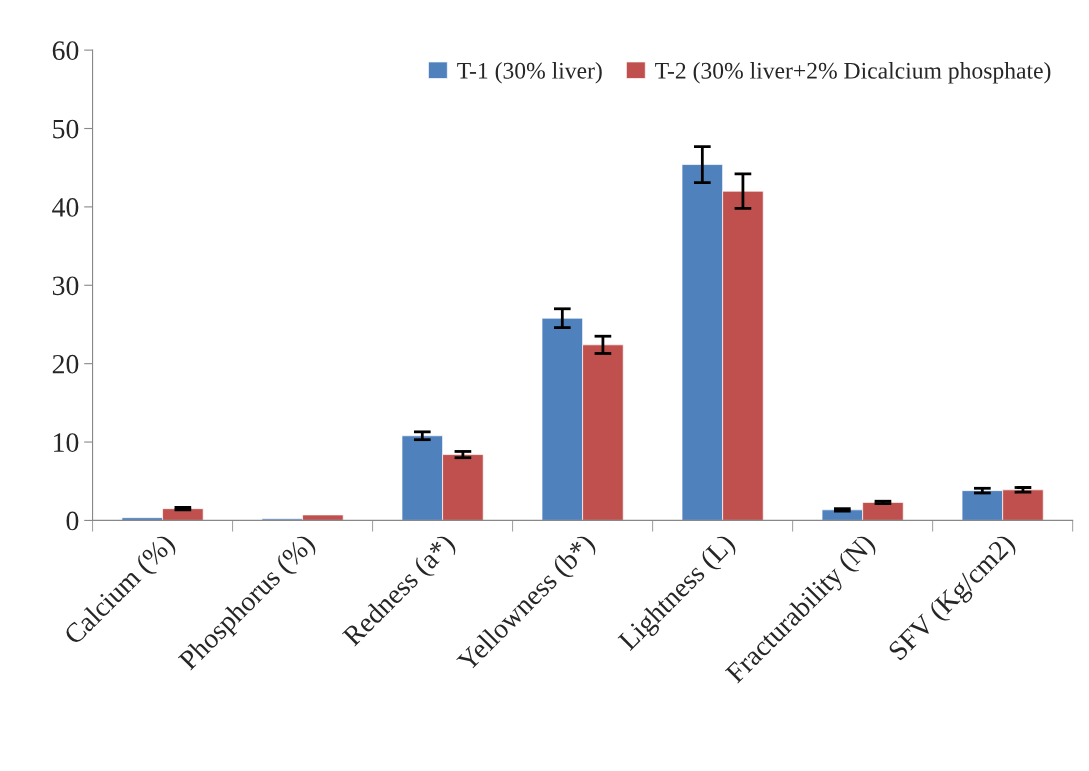 This screenshot has width=1089, height=771. I want to click on legend-label: T-1 (30% liver), so click(529, 73).